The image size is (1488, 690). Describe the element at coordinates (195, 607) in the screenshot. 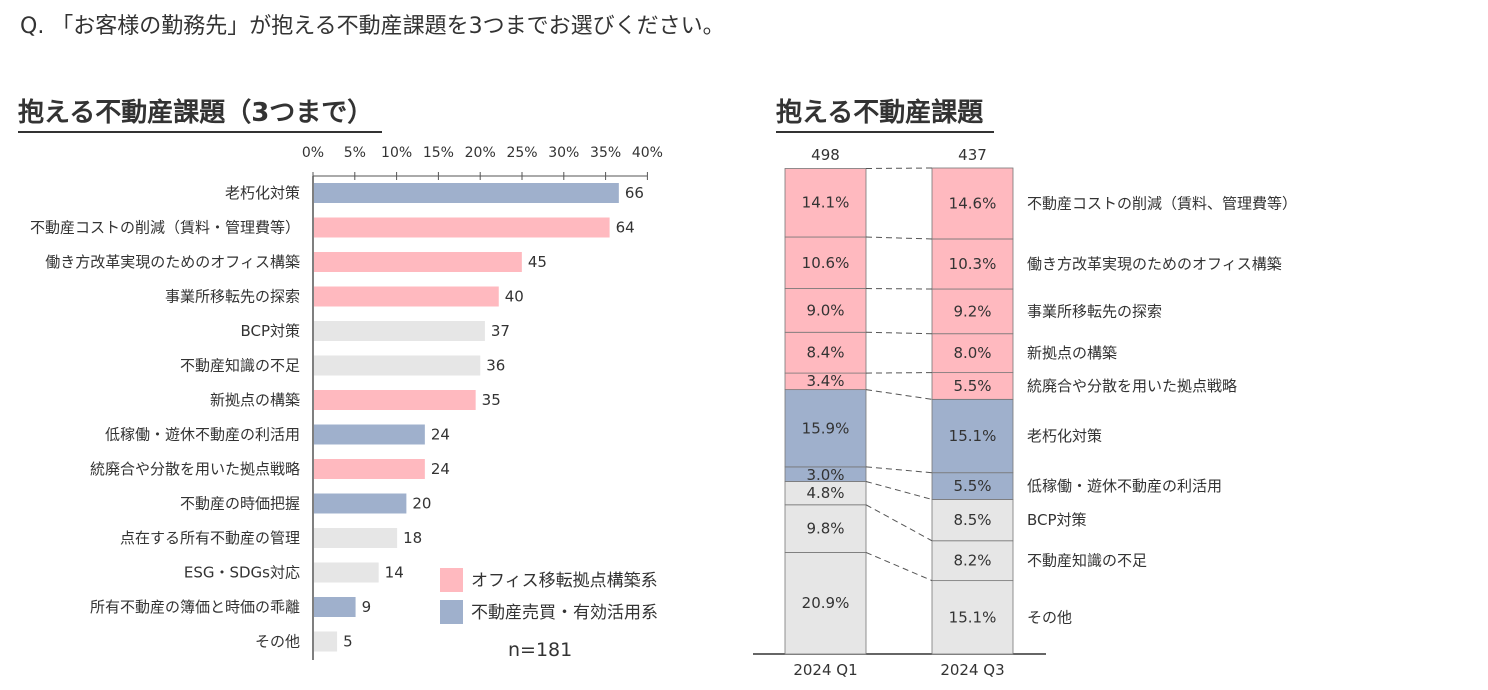

I see `category-label: 所有不動産の簿価と時価の乖離` at that location.